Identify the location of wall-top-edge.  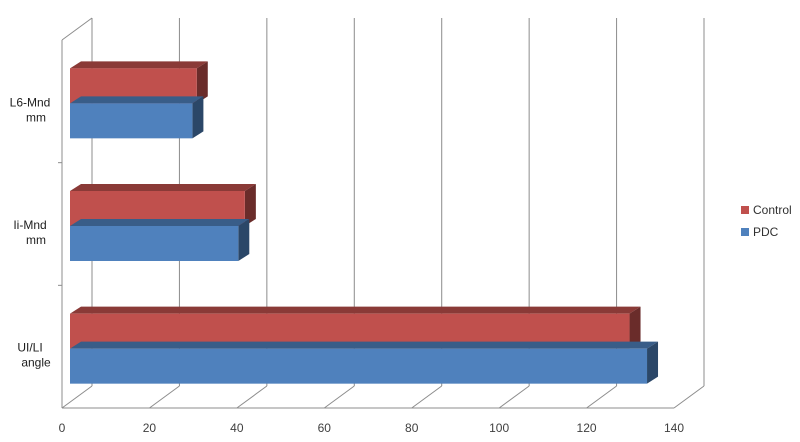
(77, 29).